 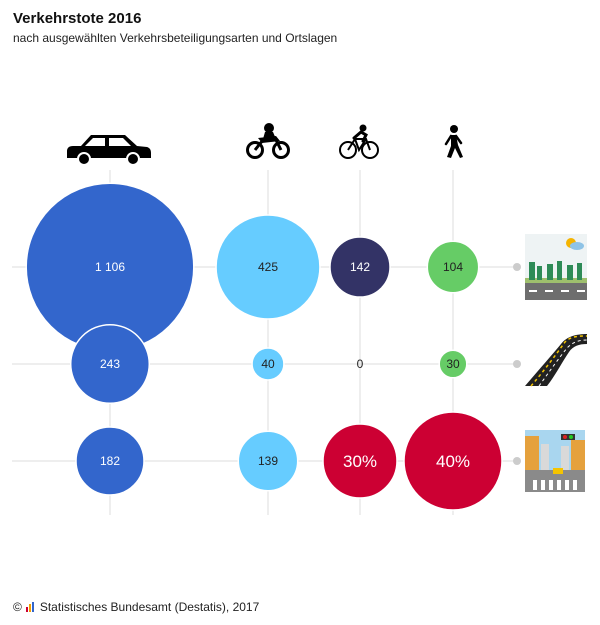 What do you see at coordinates (453, 141) in the screenshot?
I see `pedestrian-icon` at bounding box center [453, 141].